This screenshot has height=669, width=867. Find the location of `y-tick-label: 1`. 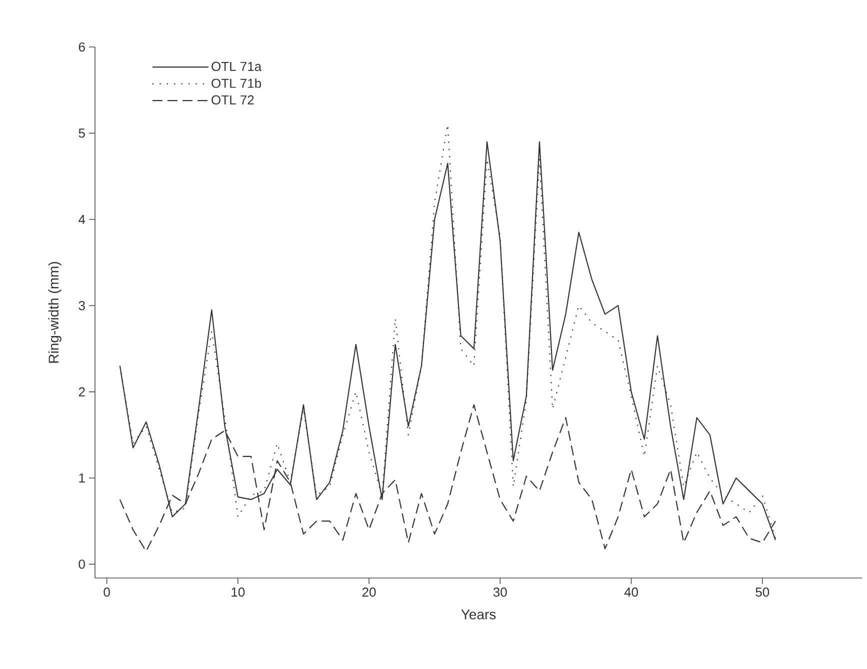

y-tick-label: 1 is located at coordinates (82, 478).